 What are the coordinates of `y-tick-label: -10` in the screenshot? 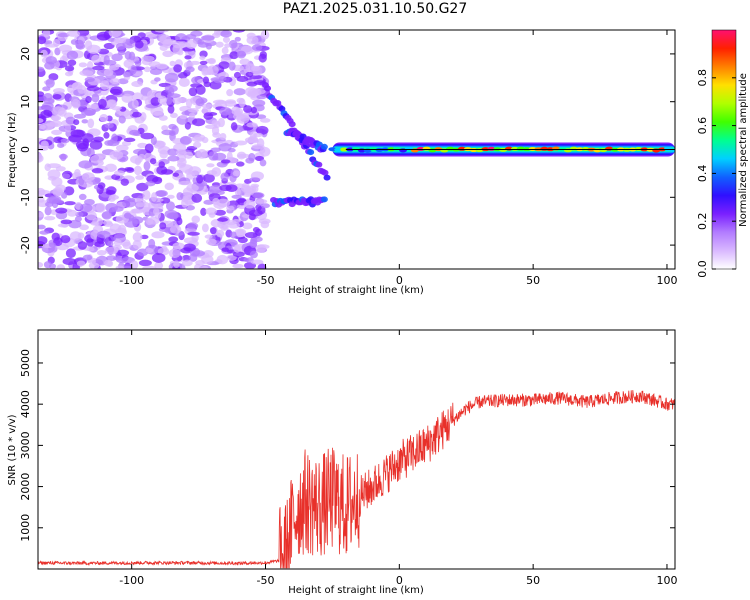 It's located at (25, 197).